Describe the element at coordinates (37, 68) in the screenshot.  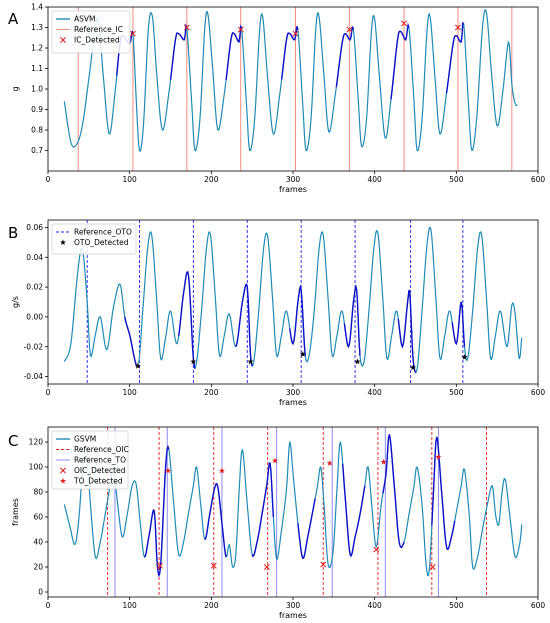
I see `y-tick-label: 1.1` at that location.